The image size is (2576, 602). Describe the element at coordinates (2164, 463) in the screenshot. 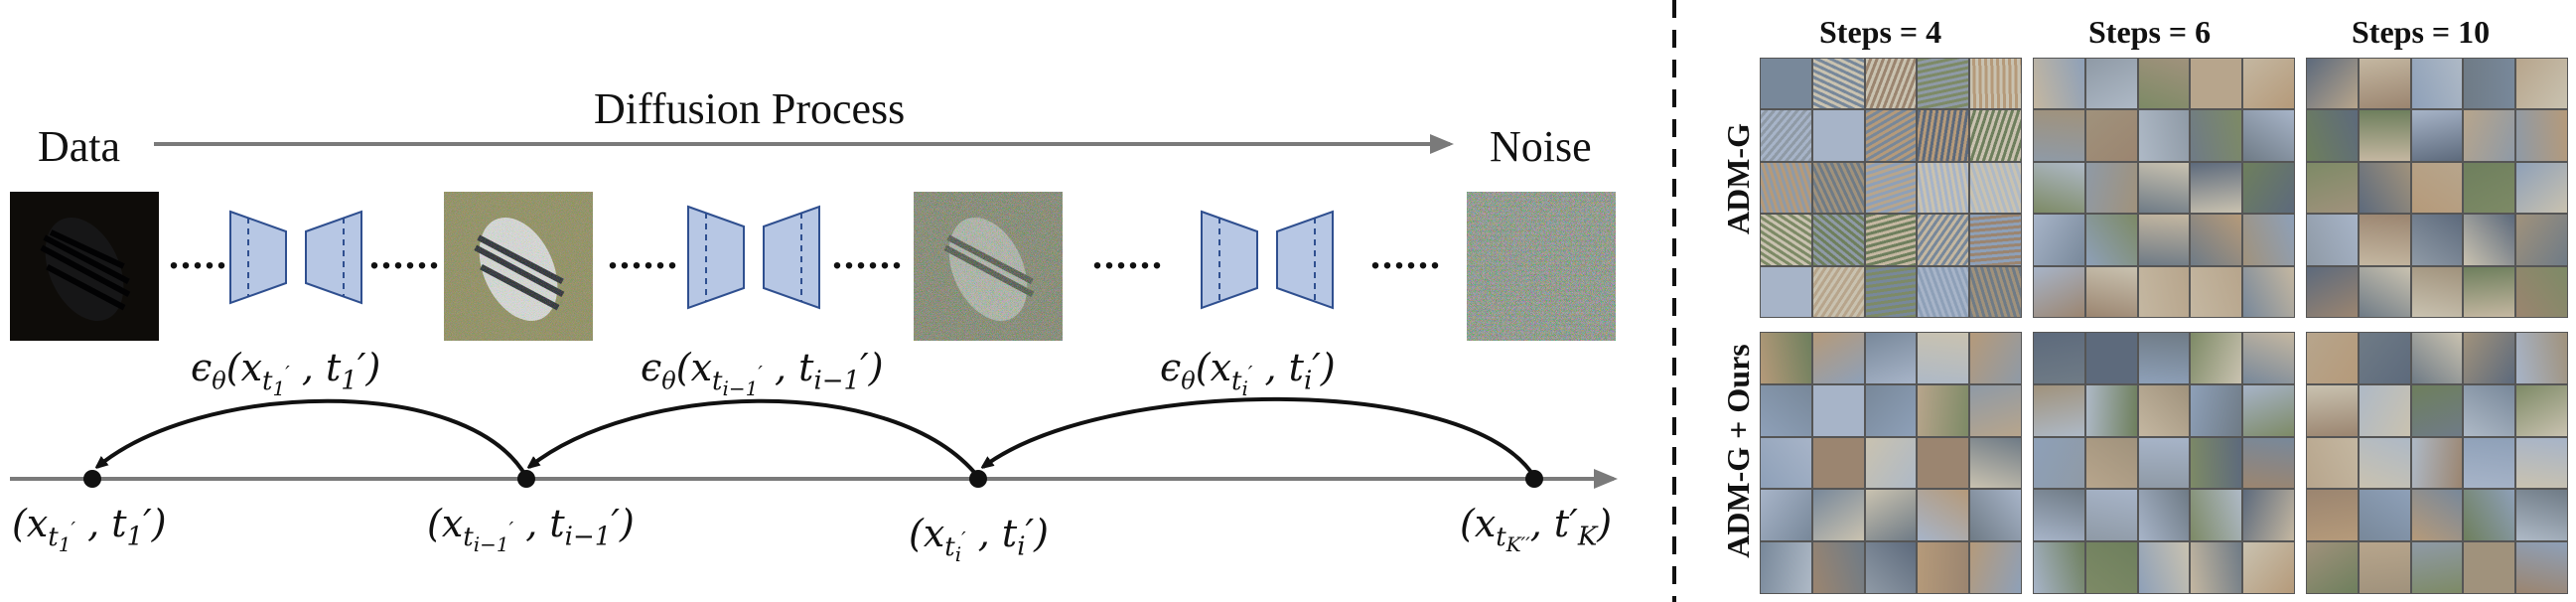

I see `sample-grid-ours-steps6` at that location.